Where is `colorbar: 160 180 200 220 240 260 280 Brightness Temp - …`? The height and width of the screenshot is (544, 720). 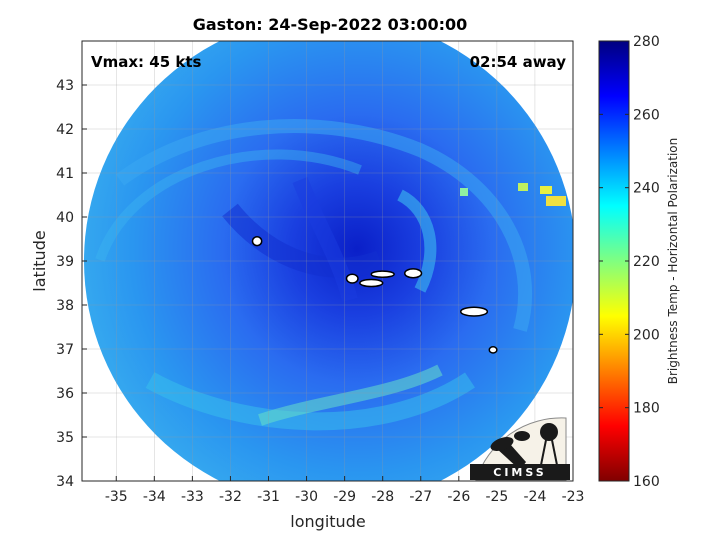
colorbar: 160 180 200 220 240 260 280 Brightness Temp - … is located at coordinates (639, 262).